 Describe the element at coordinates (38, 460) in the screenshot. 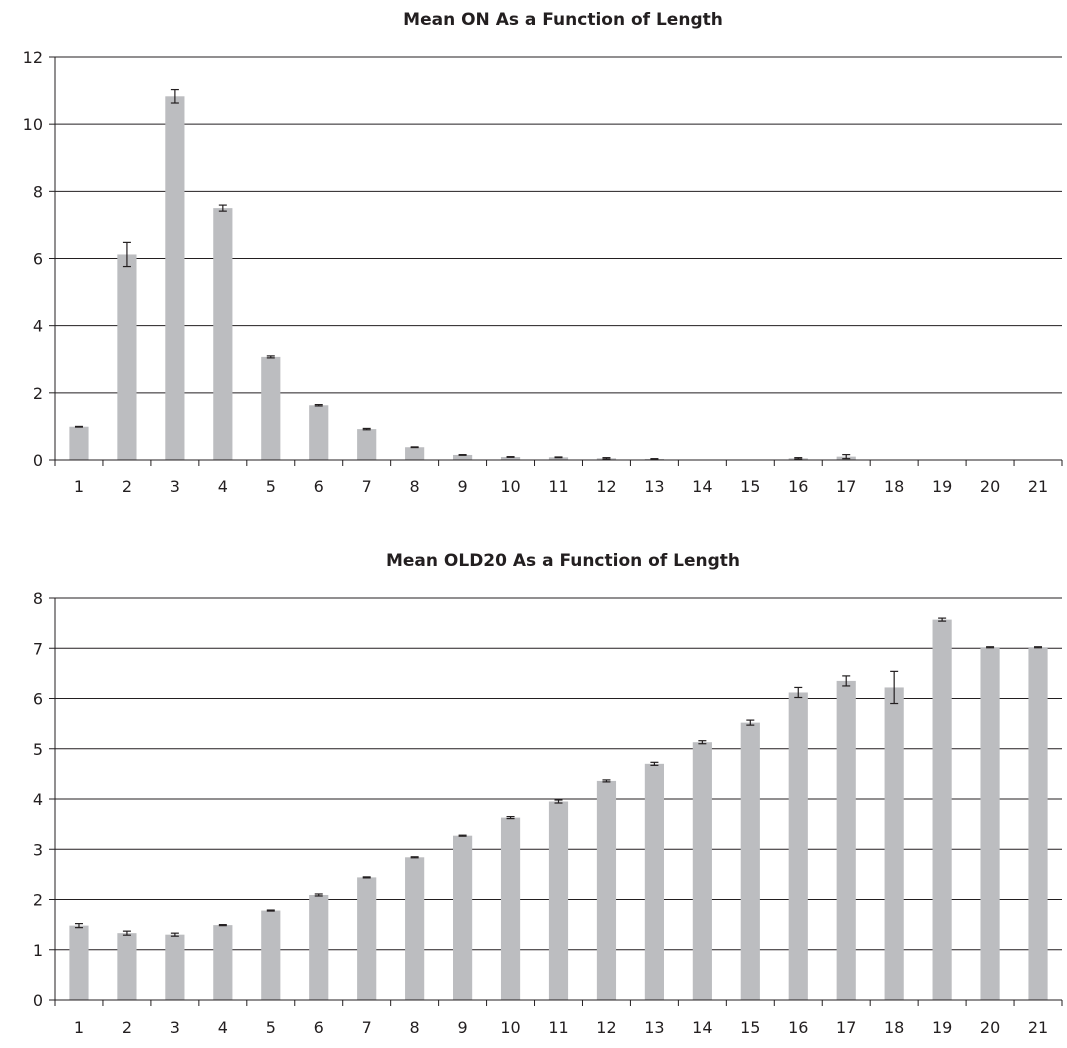

I see `y-tick-label: 0` at that location.